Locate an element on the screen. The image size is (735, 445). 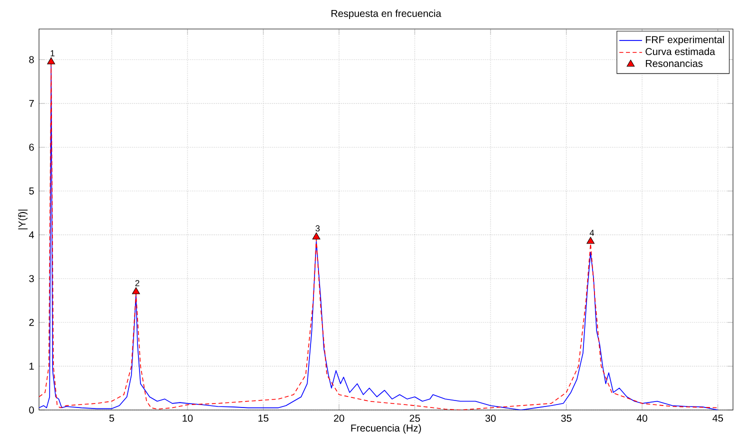
y-tick-label: 2 is located at coordinates (31, 322).